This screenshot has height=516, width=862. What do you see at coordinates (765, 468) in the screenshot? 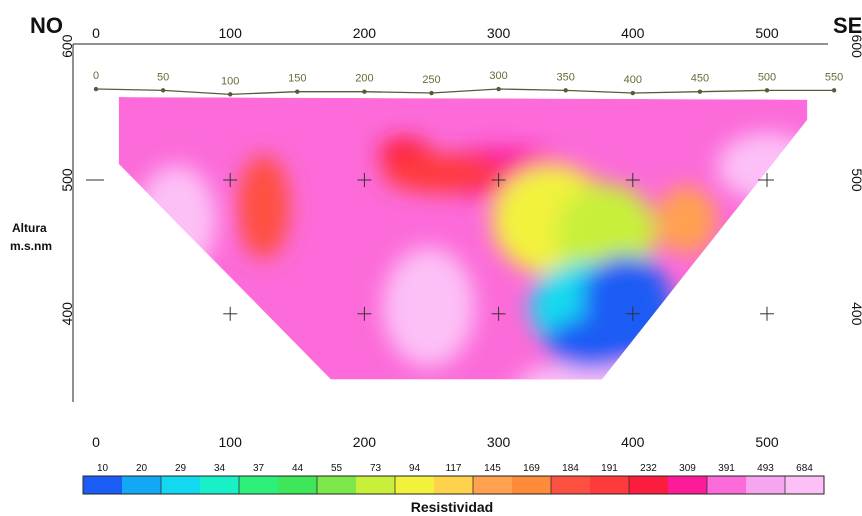
I see `colorbar-value-493: 493` at bounding box center [765, 468].